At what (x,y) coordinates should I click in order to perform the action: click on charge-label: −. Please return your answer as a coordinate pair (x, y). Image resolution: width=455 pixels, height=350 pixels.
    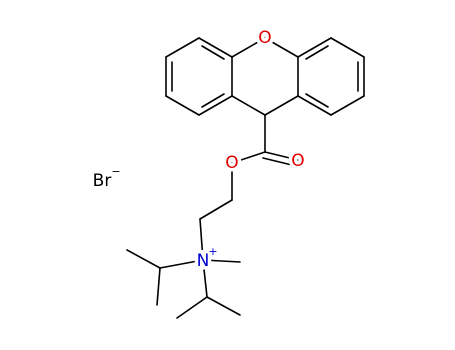
    Looking at the image, I should click on (115, 171).